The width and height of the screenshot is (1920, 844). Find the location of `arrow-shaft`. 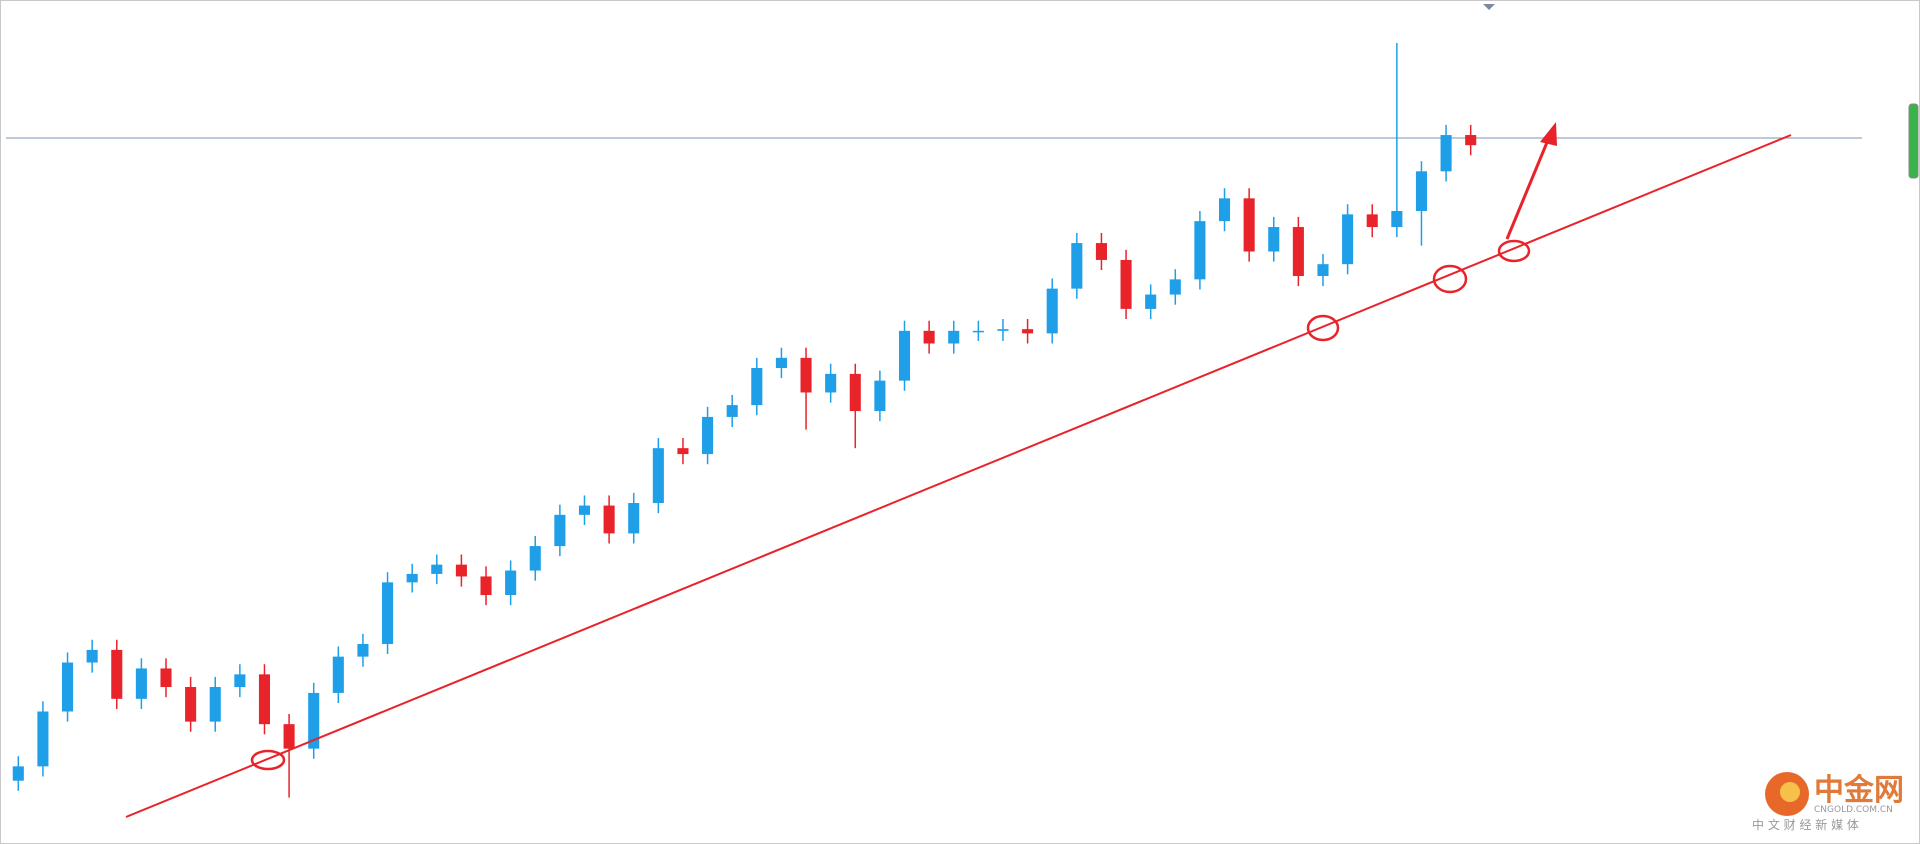

arrow-shaft is located at coordinates (1527, 189).